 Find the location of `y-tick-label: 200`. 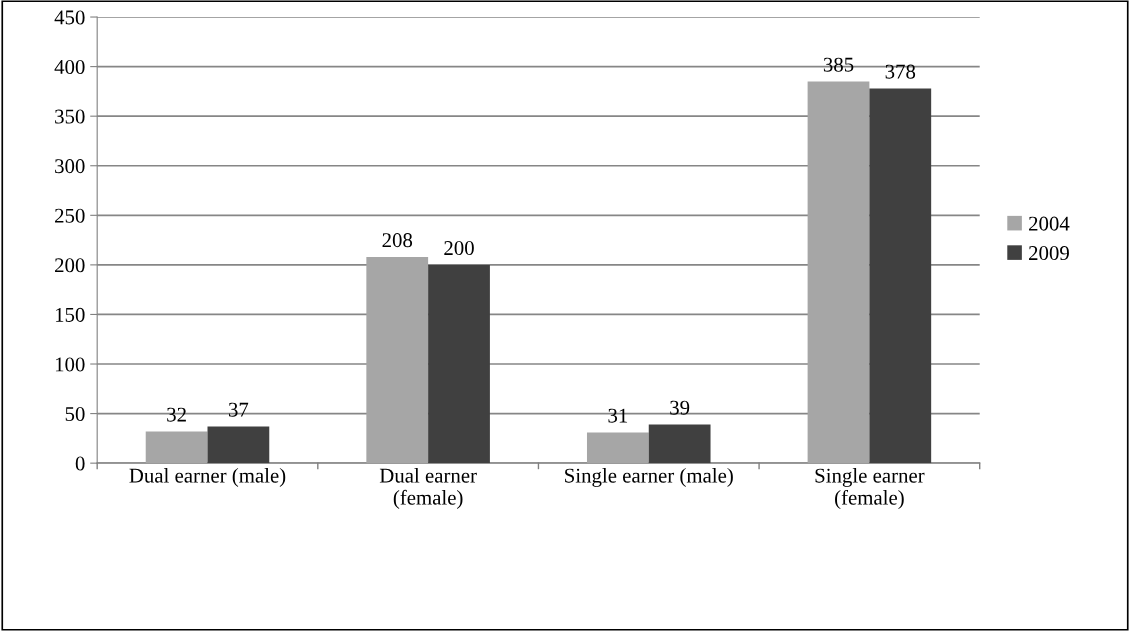

y-tick-label: 200 is located at coordinates (70, 265).